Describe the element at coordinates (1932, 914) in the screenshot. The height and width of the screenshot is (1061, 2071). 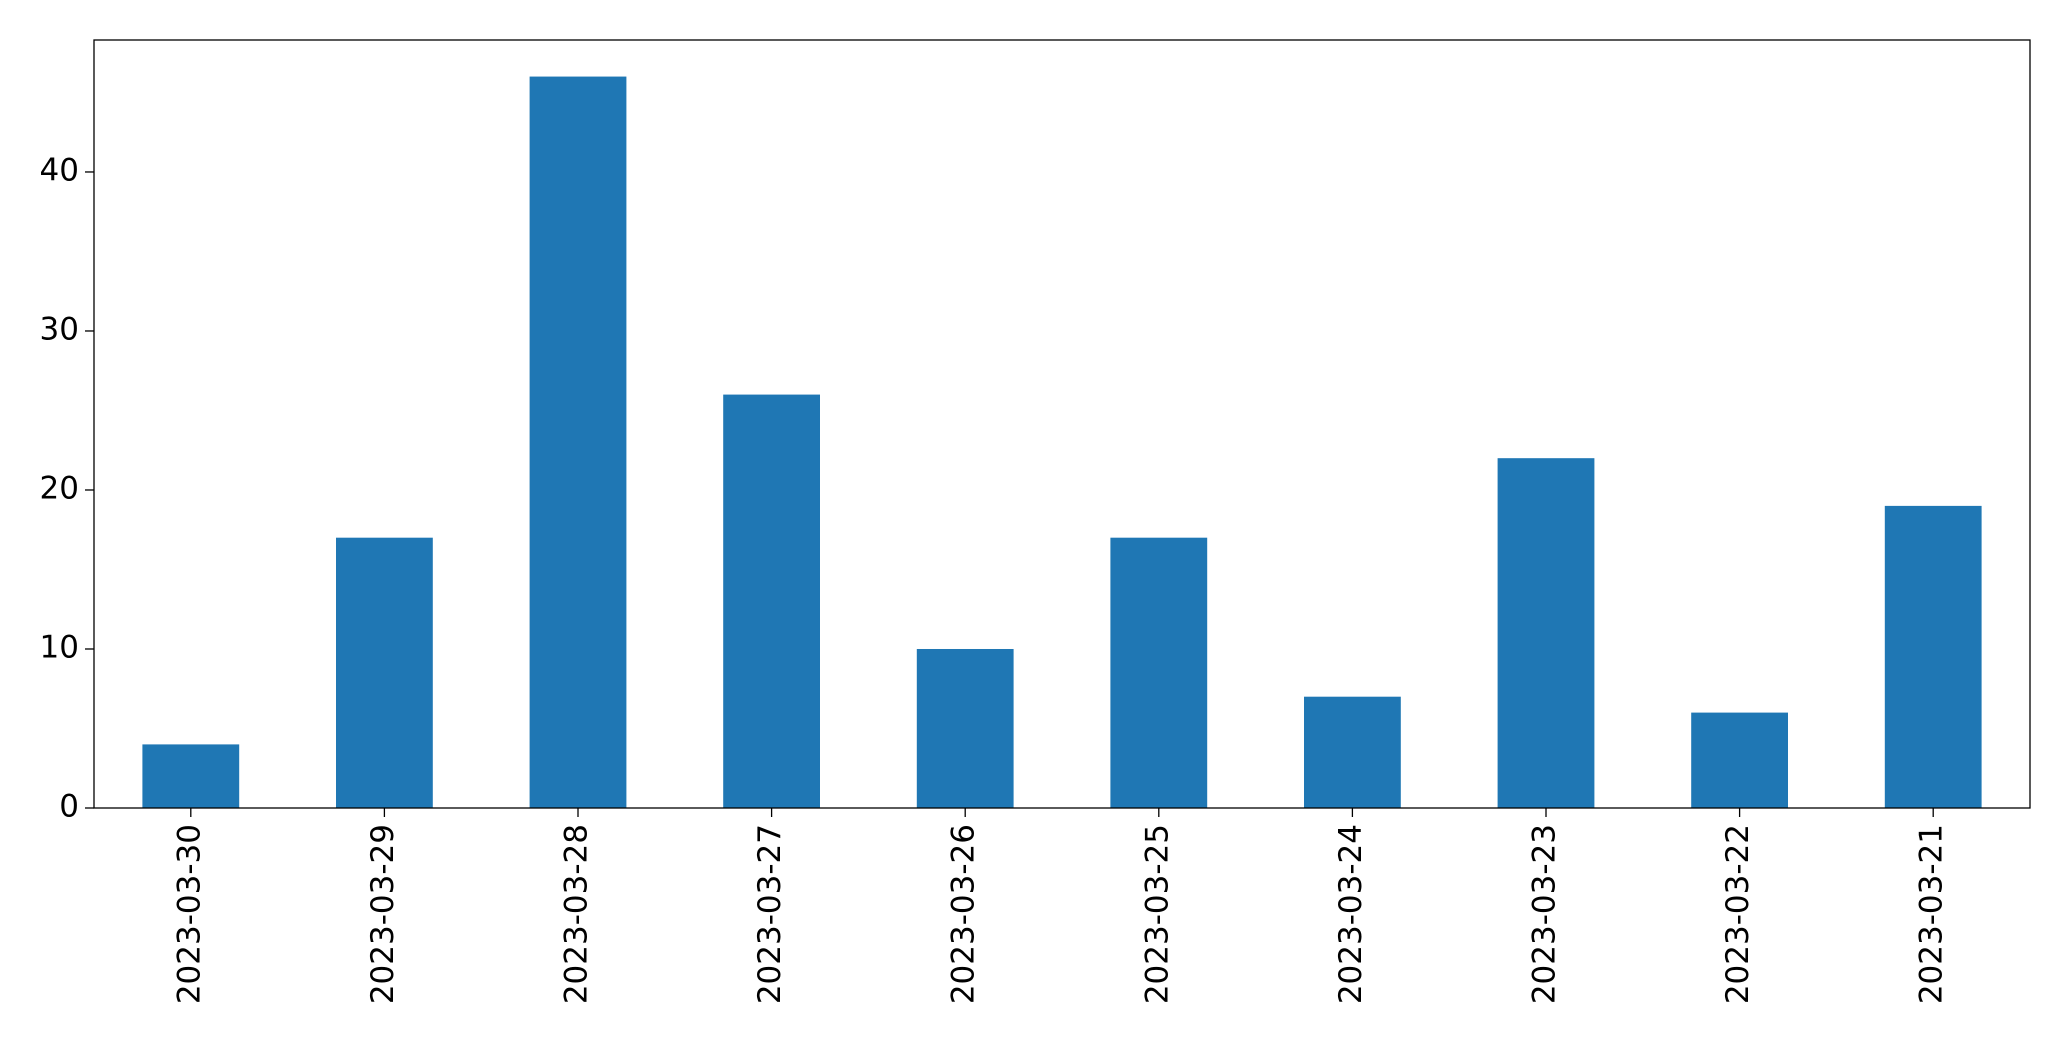
I see `x-tick-label: 2023-03-21` at that location.